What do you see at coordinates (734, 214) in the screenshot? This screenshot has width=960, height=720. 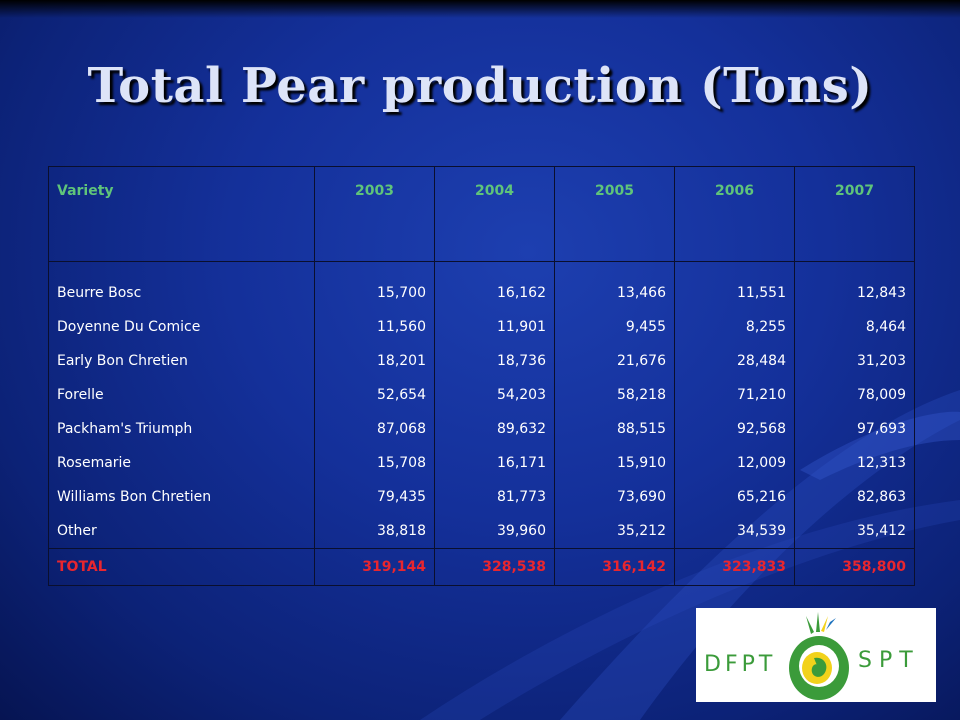 I see `column-header-2006: 2006` at bounding box center [734, 214].